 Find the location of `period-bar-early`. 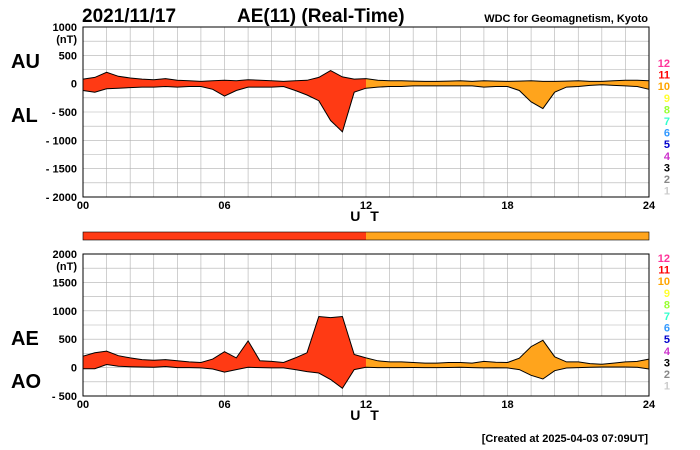

period-bar-early is located at coordinates (224, 236).